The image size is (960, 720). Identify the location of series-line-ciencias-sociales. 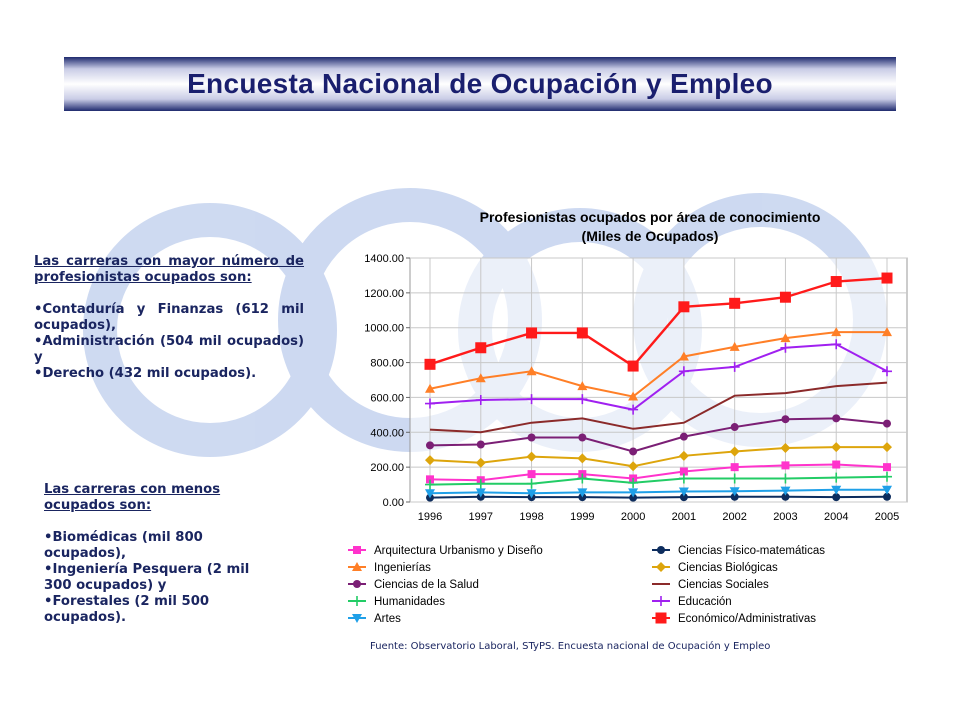
(658, 407).